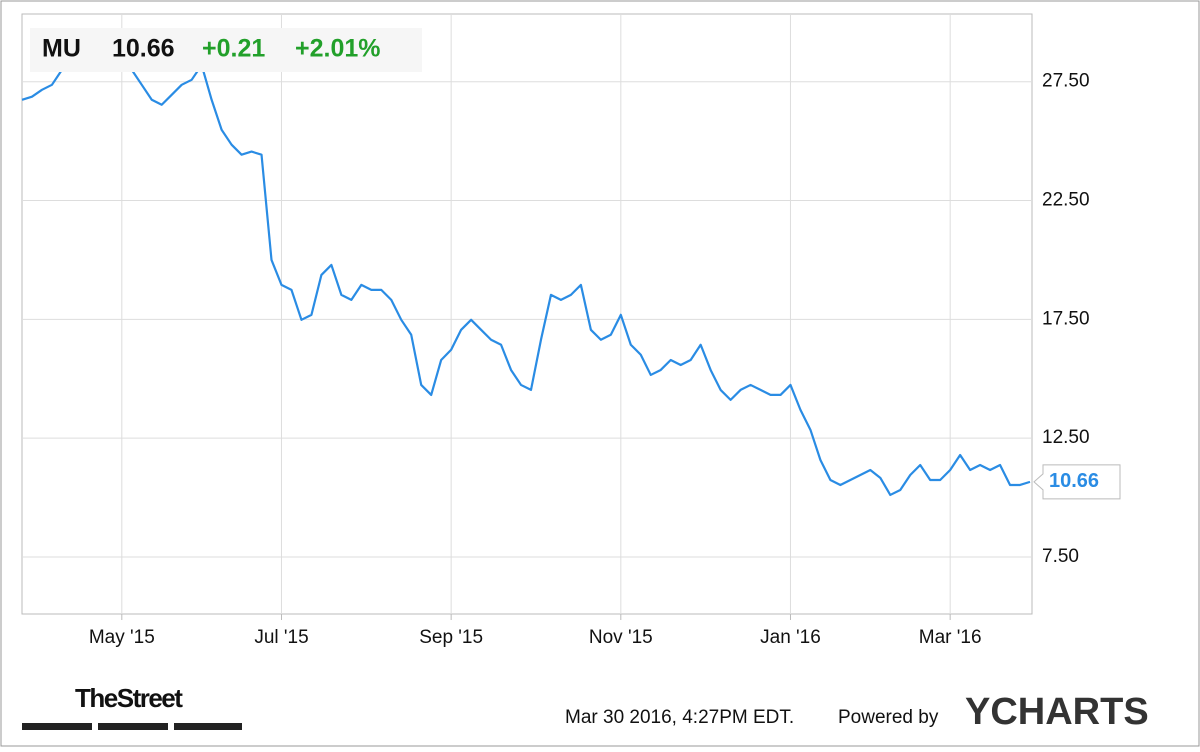 This screenshot has width=1200, height=752. I want to click on quote-box, so click(226, 50).